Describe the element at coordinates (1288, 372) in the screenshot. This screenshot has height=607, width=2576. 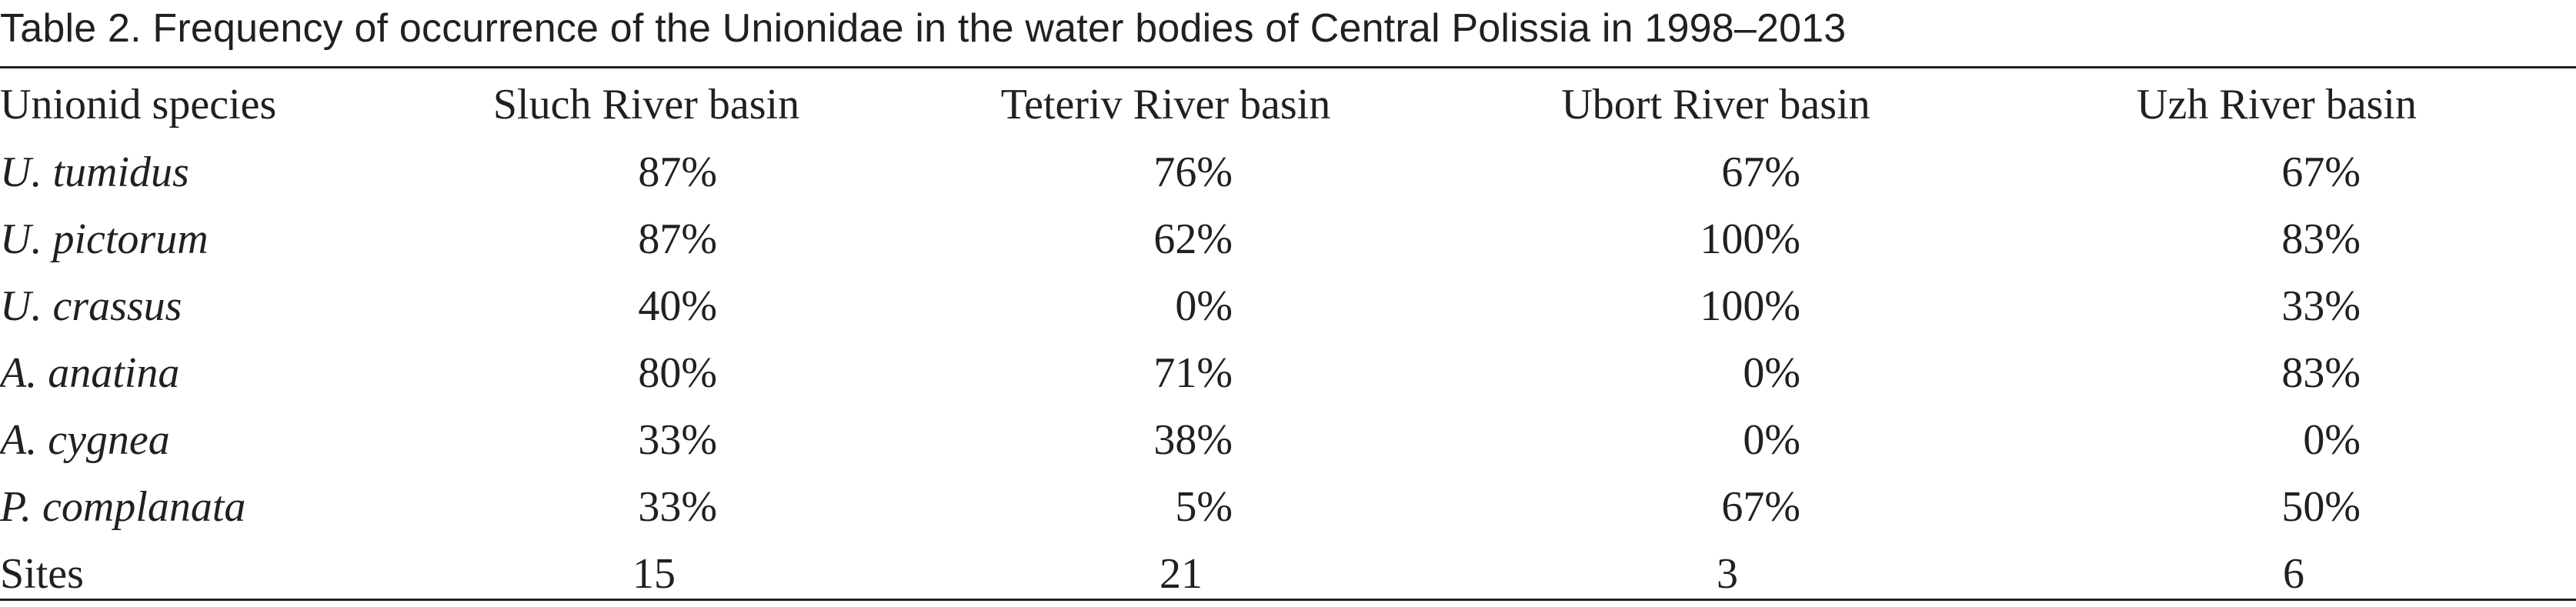
I see `table-row: A. anatina 80% 71% 0% 83%` at that location.